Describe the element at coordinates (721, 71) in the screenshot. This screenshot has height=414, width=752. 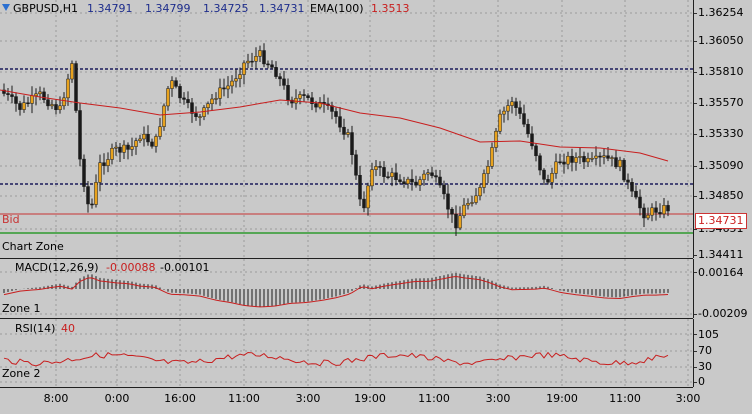
I see `price-tick: 1.35810` at that location.